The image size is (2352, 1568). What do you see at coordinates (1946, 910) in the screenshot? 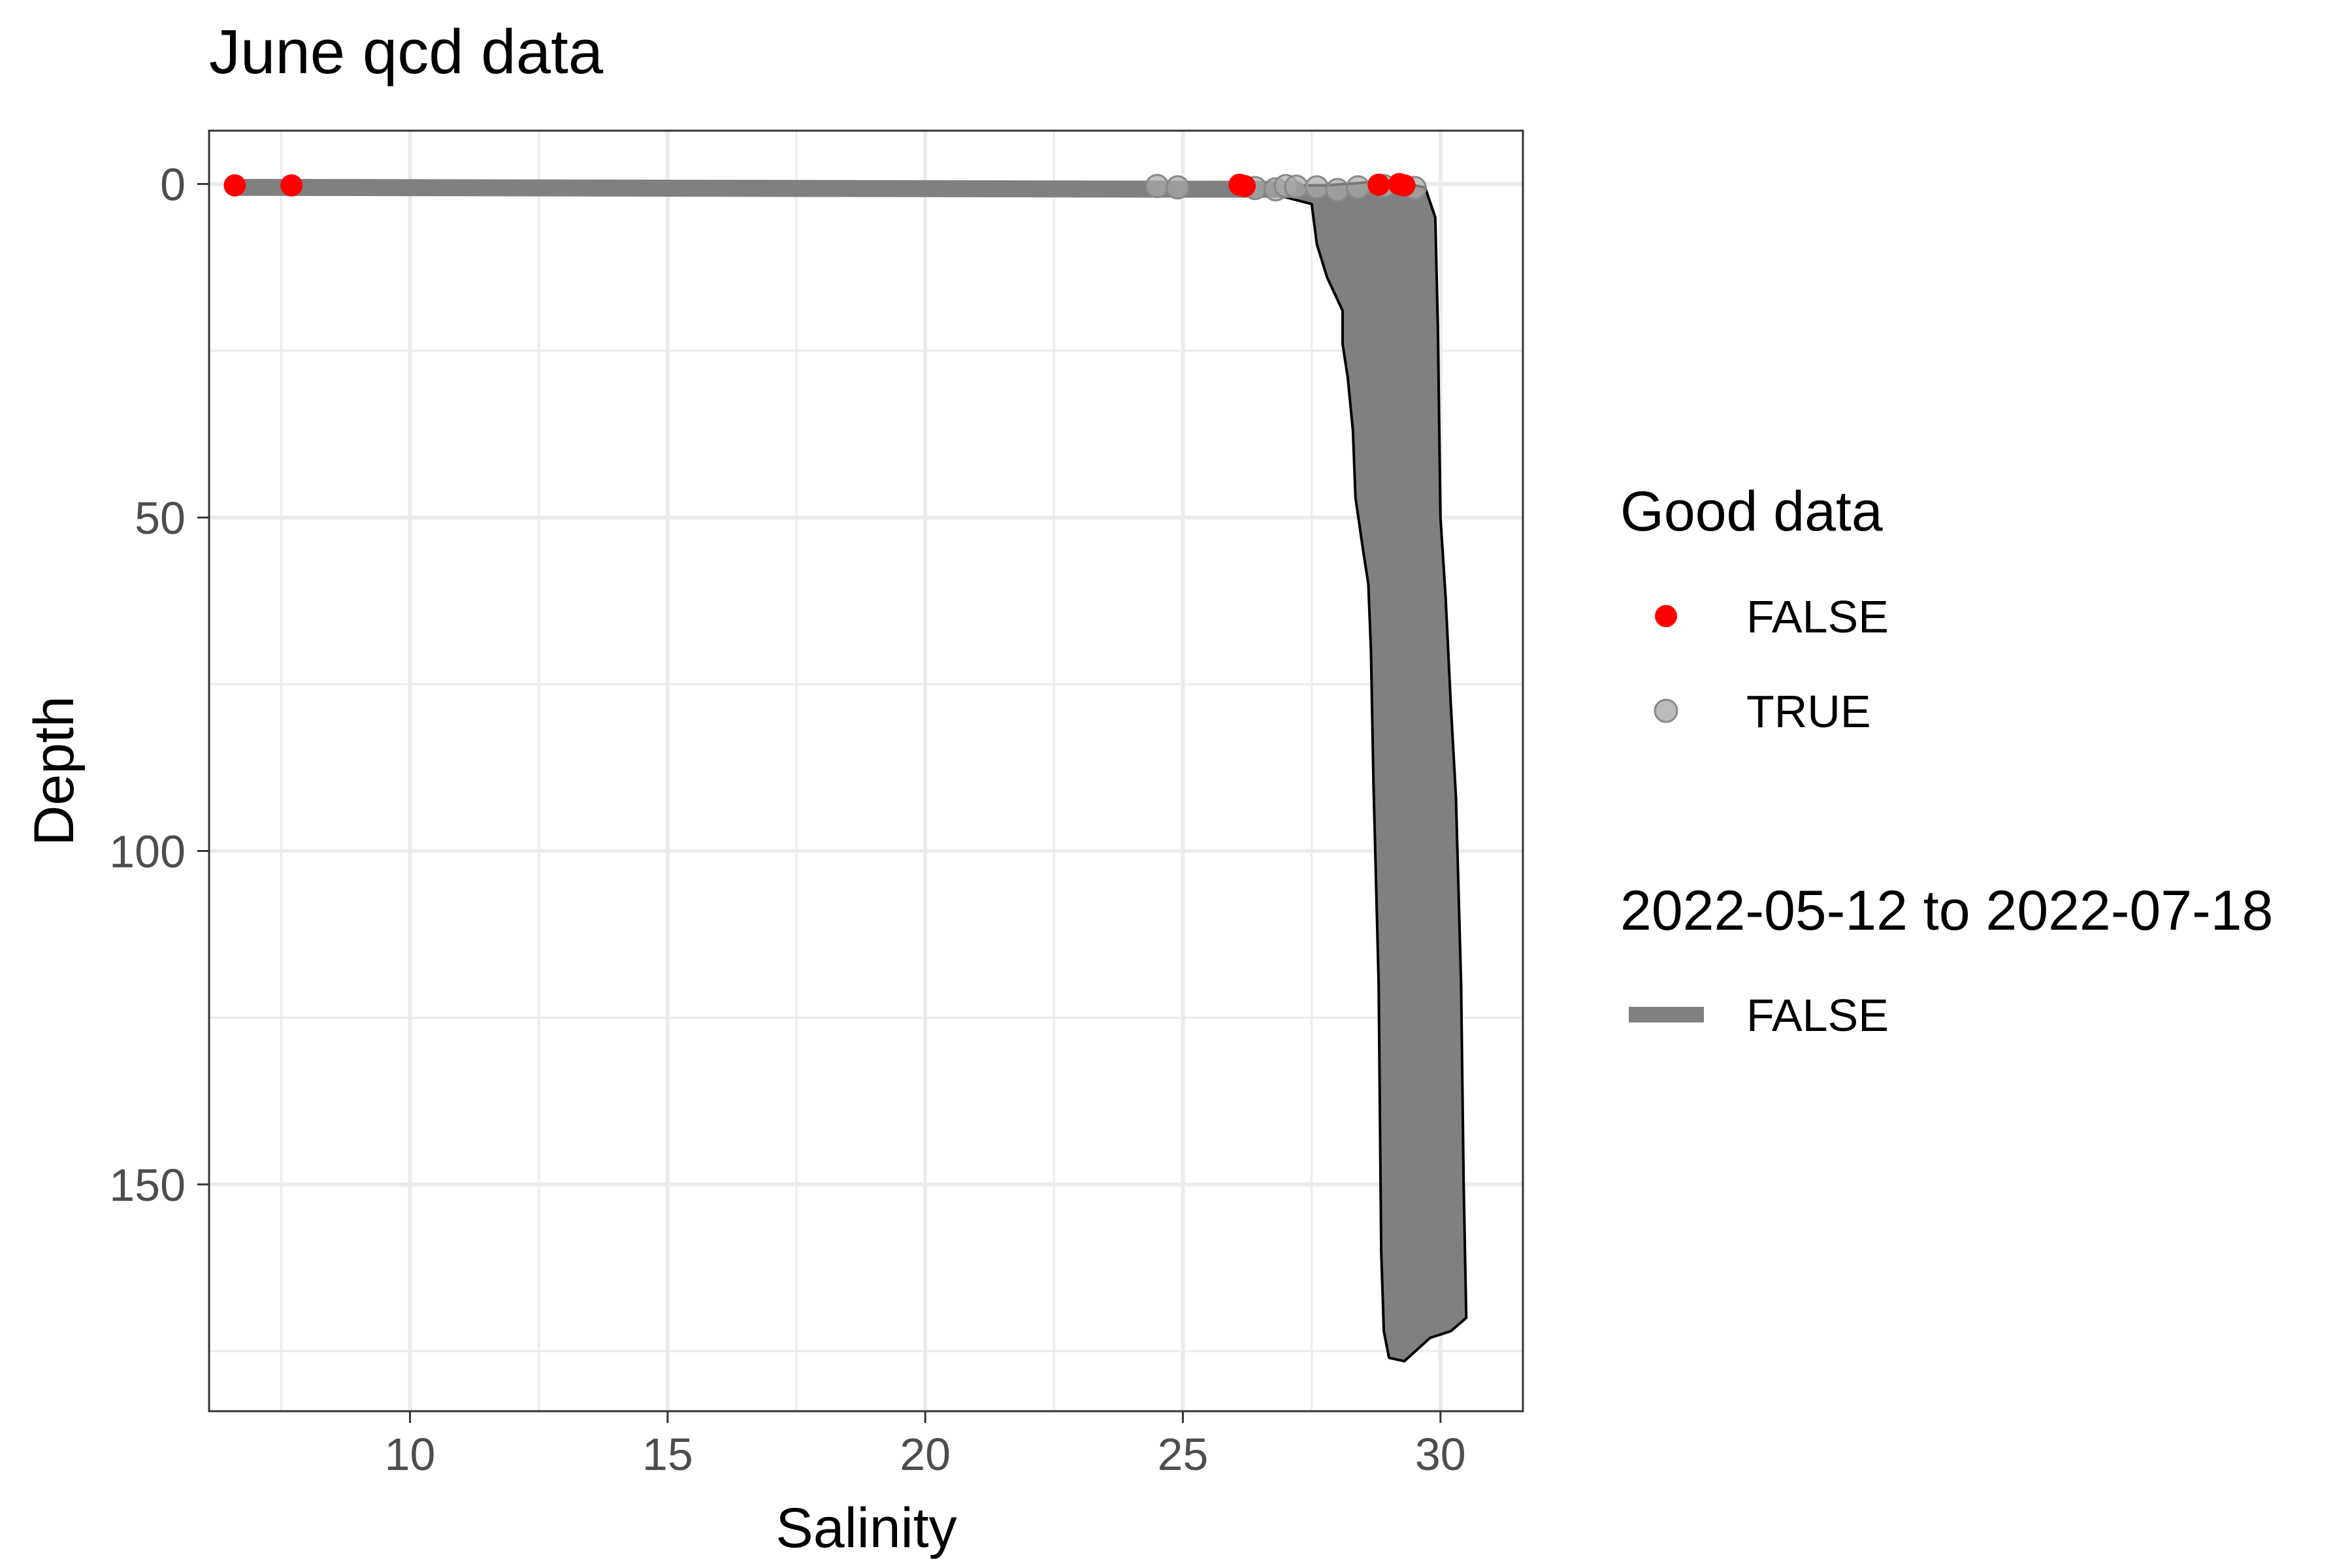
I see `legend-title-date-range: 2022-05-12 to 2022-07-18` at bounding box center [1946, 910].